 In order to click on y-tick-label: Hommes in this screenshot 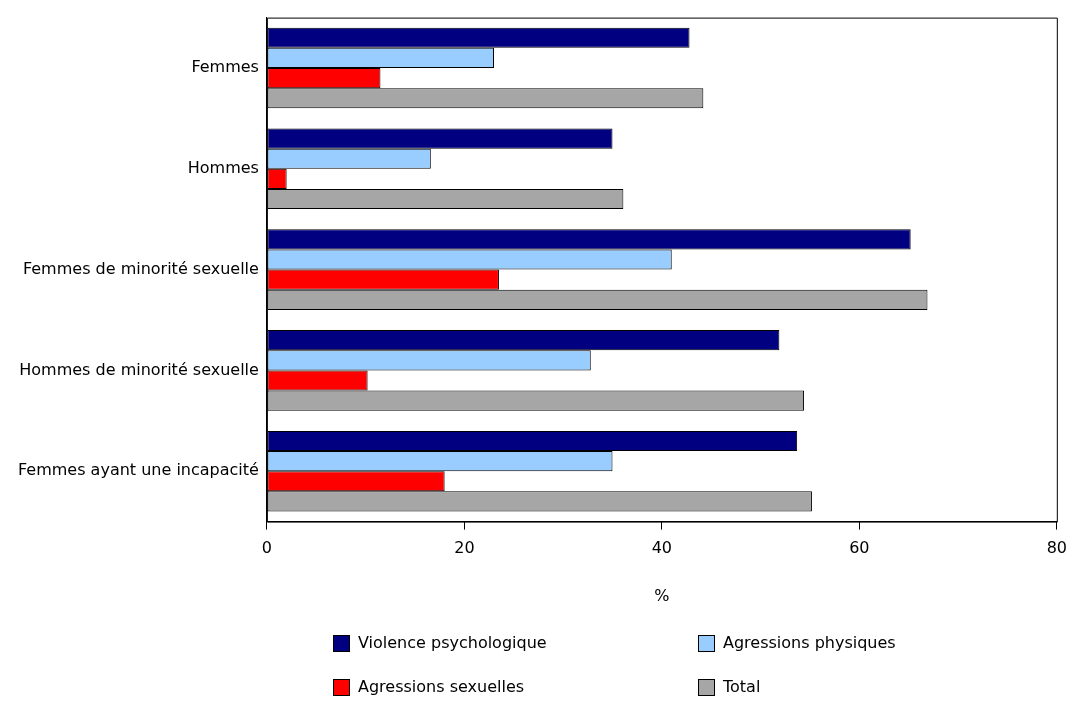, I will do `click(223, 167)`.